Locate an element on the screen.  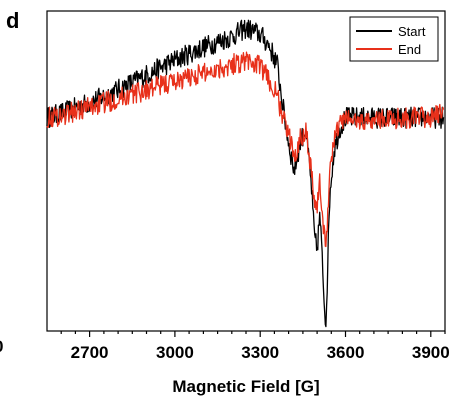
legend-box is located at coordinates (394, 39).